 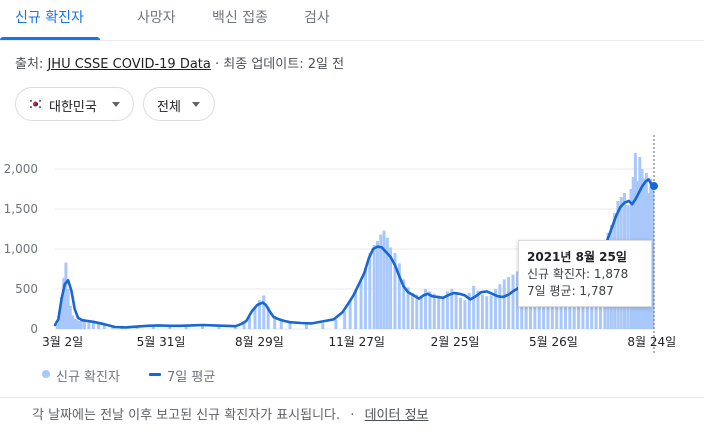 What do you see at coordinates (577, 257) in the screenshot?
I see `tooltip-date: 2021년 8월 25일` at bounding box center [577, 257].